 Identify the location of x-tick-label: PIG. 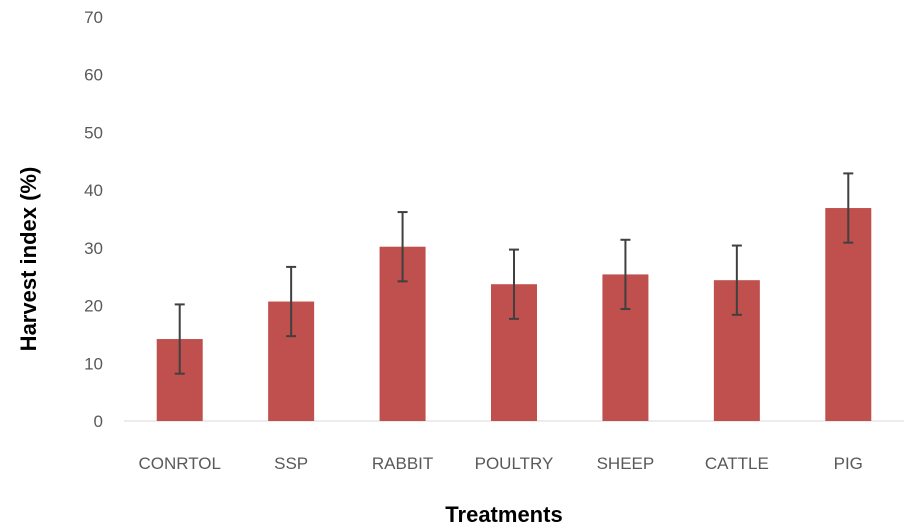
(848, 463).